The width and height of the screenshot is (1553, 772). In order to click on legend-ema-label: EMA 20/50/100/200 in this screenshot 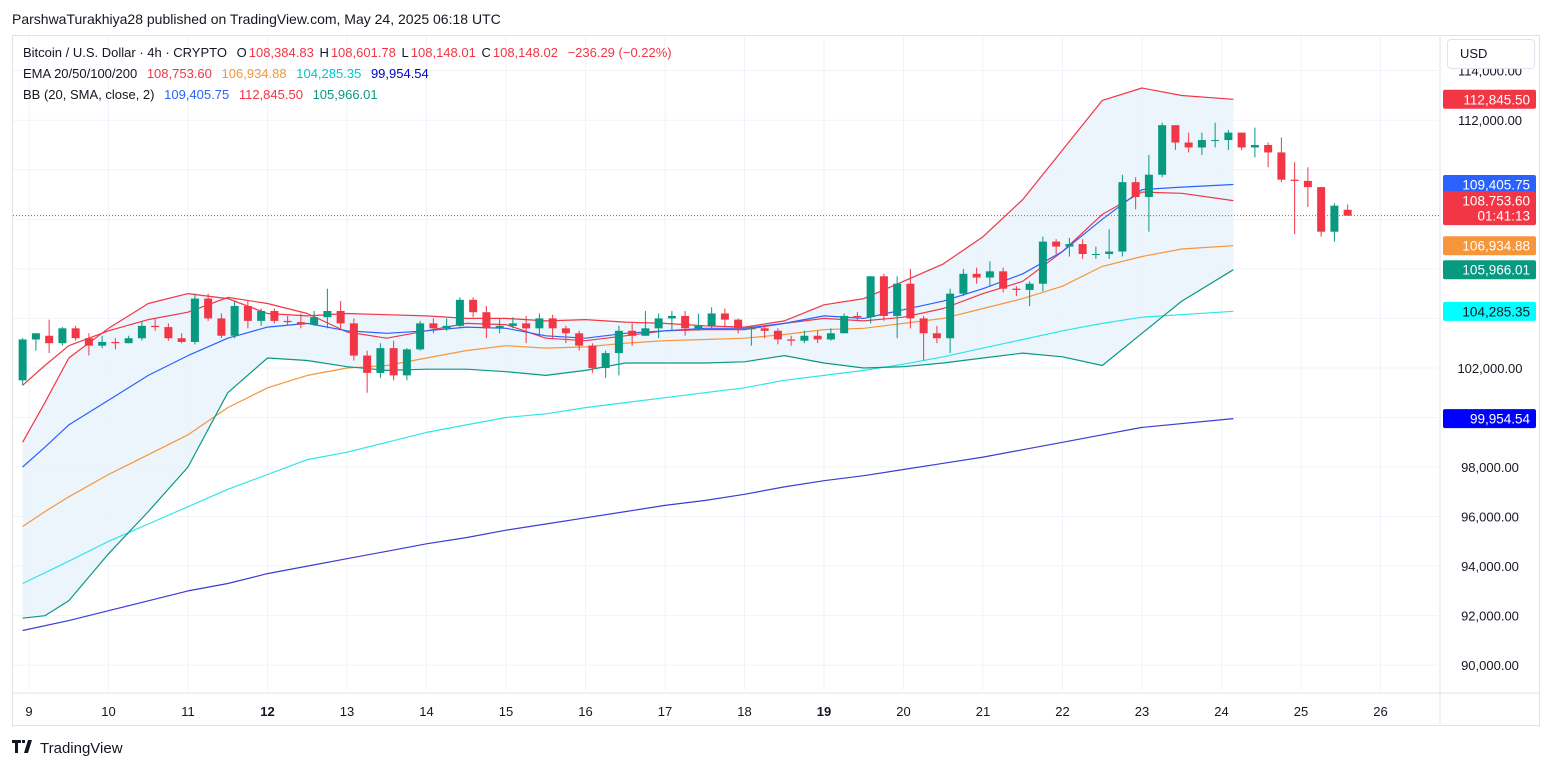, I will do `click(80, 73)`.